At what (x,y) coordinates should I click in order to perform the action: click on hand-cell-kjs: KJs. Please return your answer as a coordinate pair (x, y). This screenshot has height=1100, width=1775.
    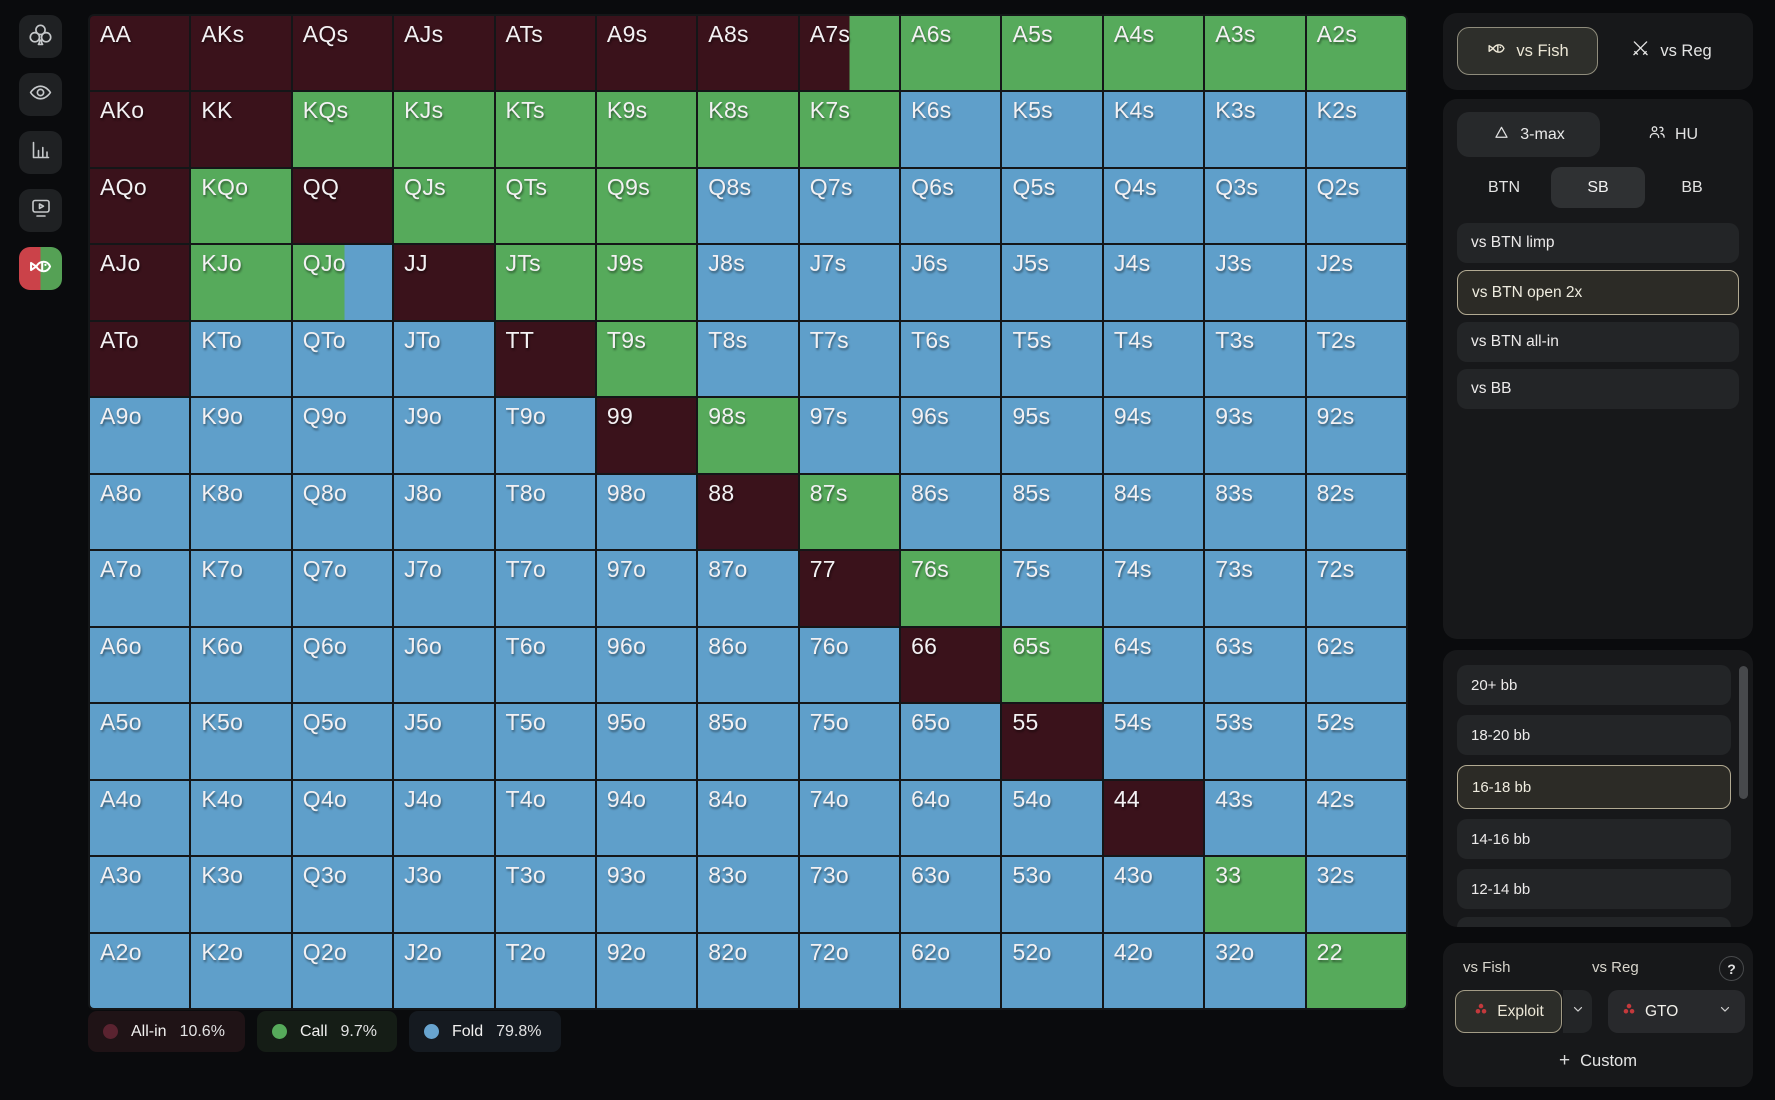
    Looking at the image, I should click on (444, 129).